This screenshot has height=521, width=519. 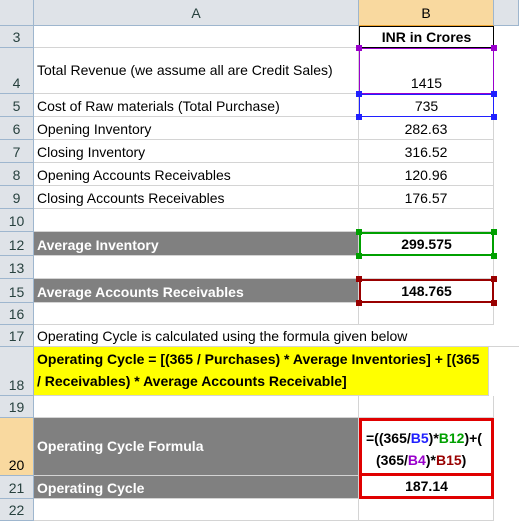 What do you see at coordinates (473, 438) in the screenshot?
I see `formula-part: )+(` at bounding box center [473, 438].